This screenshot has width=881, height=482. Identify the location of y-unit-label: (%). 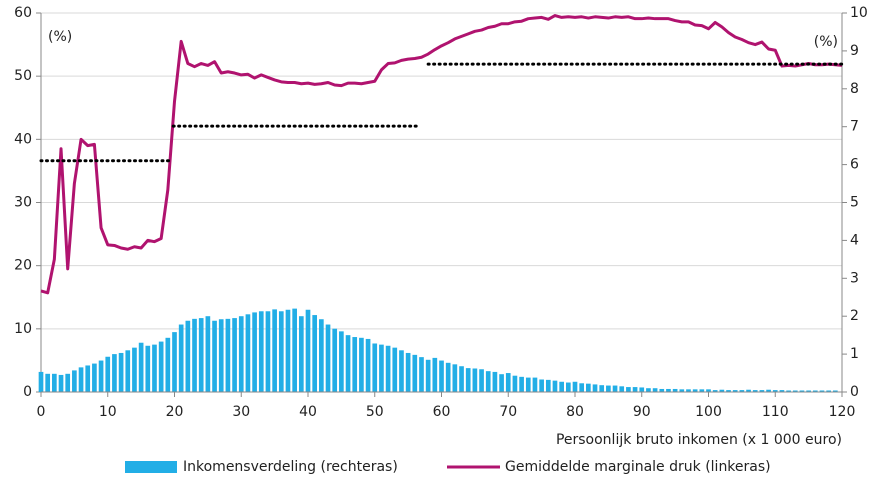
(60, 37).